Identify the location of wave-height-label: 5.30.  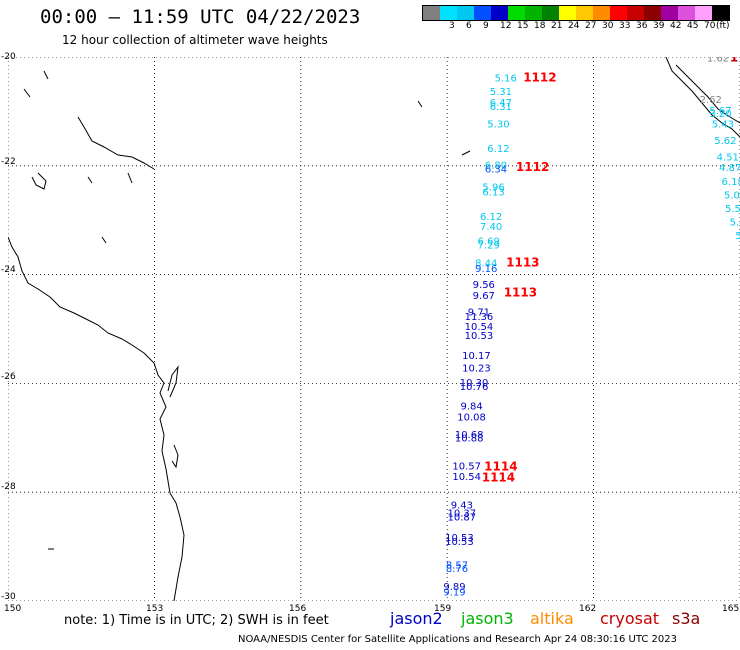
(498, 125).